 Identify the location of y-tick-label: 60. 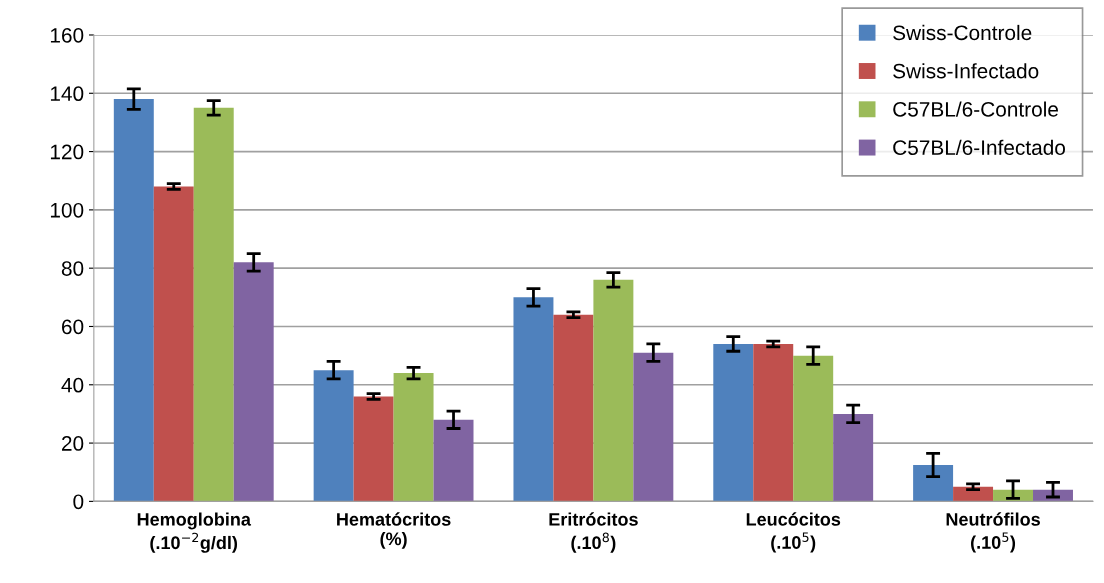
(73, 327).